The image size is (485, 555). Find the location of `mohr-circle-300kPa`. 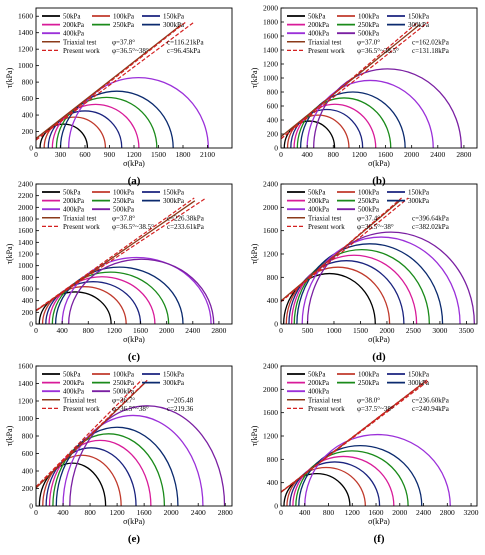

mohr-circle-300kPa is located at coordinates (352, 119).